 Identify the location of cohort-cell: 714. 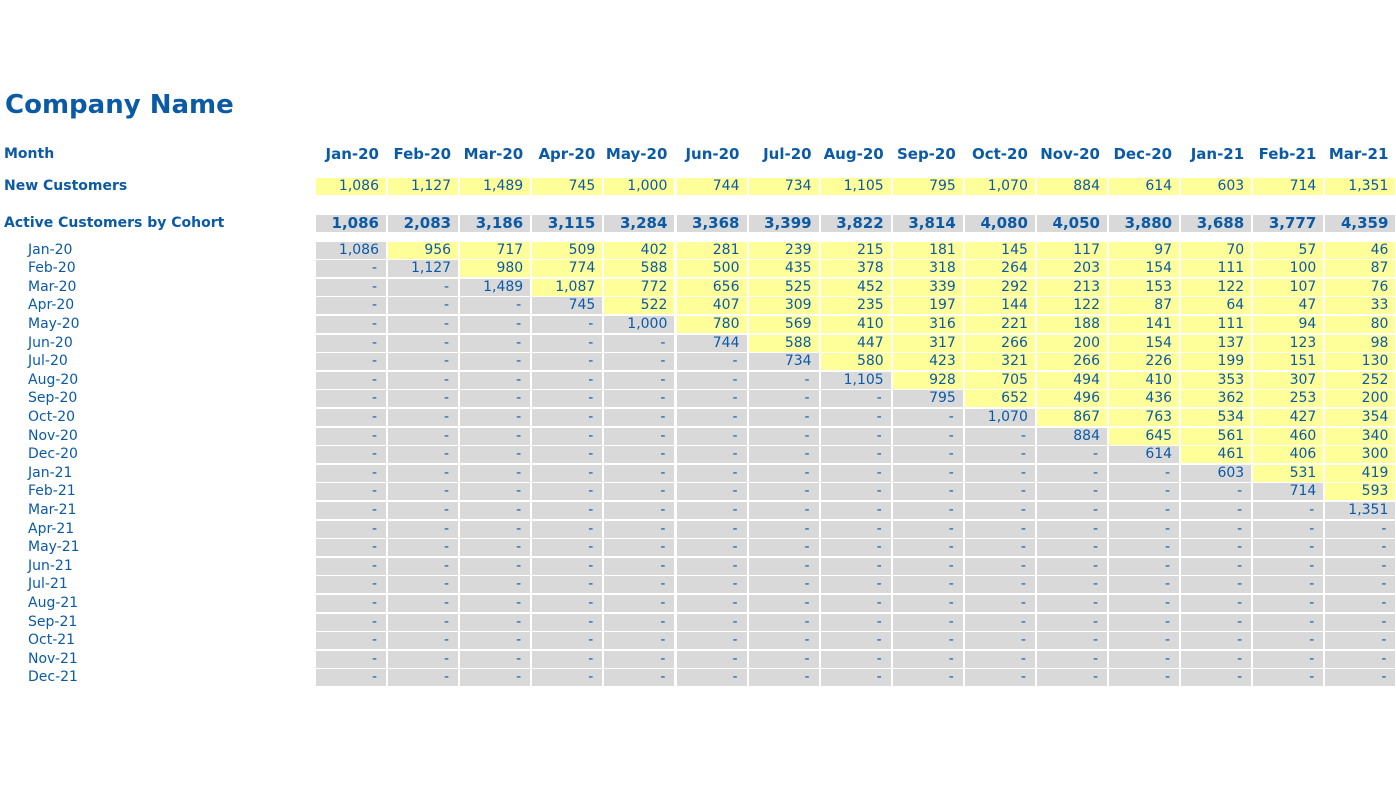
(1288, 492).